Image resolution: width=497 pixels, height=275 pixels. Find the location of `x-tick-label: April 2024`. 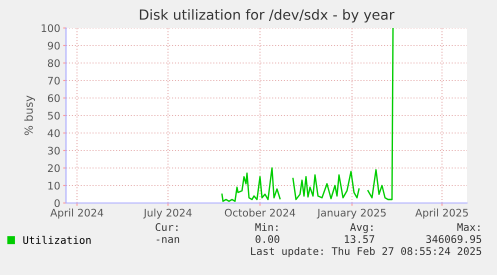

x-tick-label: April 2024 is located at coordinates (77, 213).